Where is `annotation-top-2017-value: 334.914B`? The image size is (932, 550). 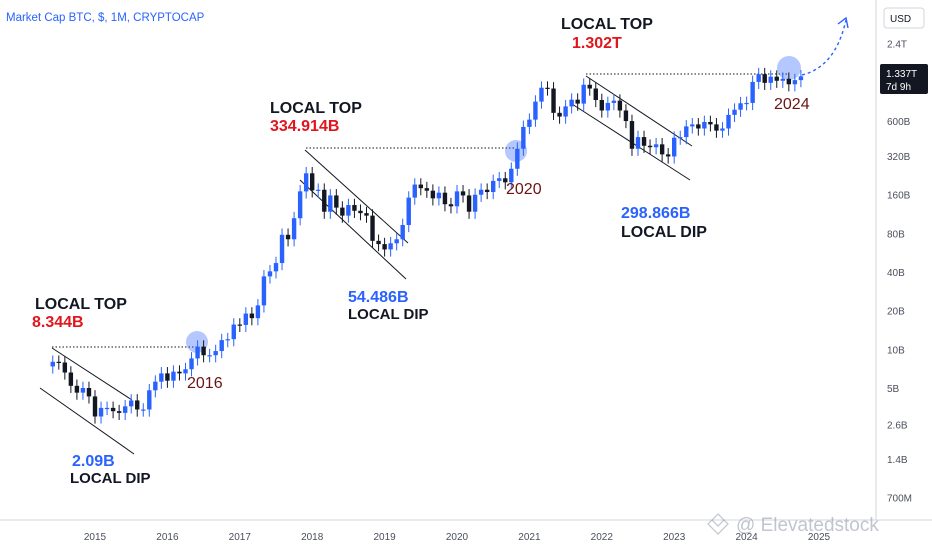
annotation-top-2017-value: 334.914B is located at coordinates (304, 126).